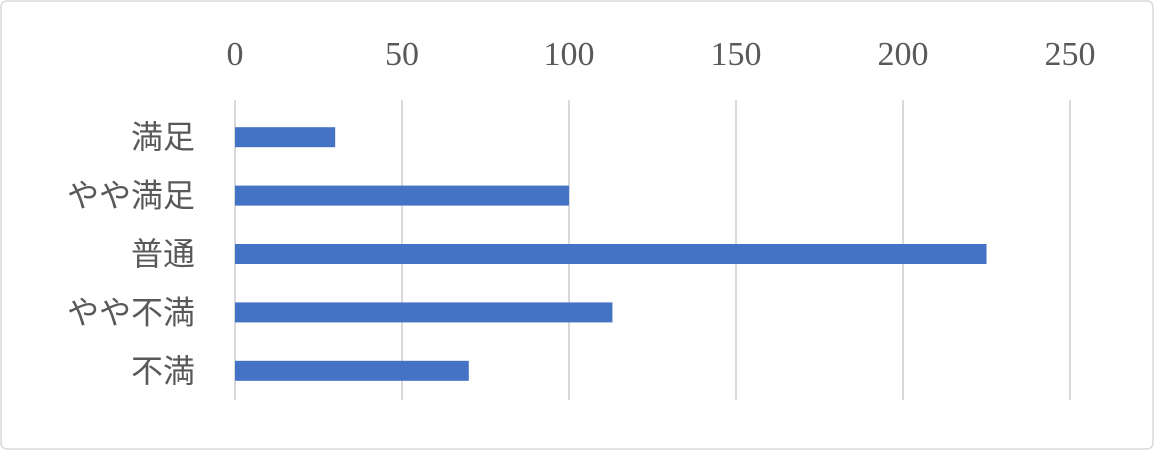 The height and width of the screenshot is (456, 1155). I want to click on y-tick-label: やや不満, so click(131, 312).